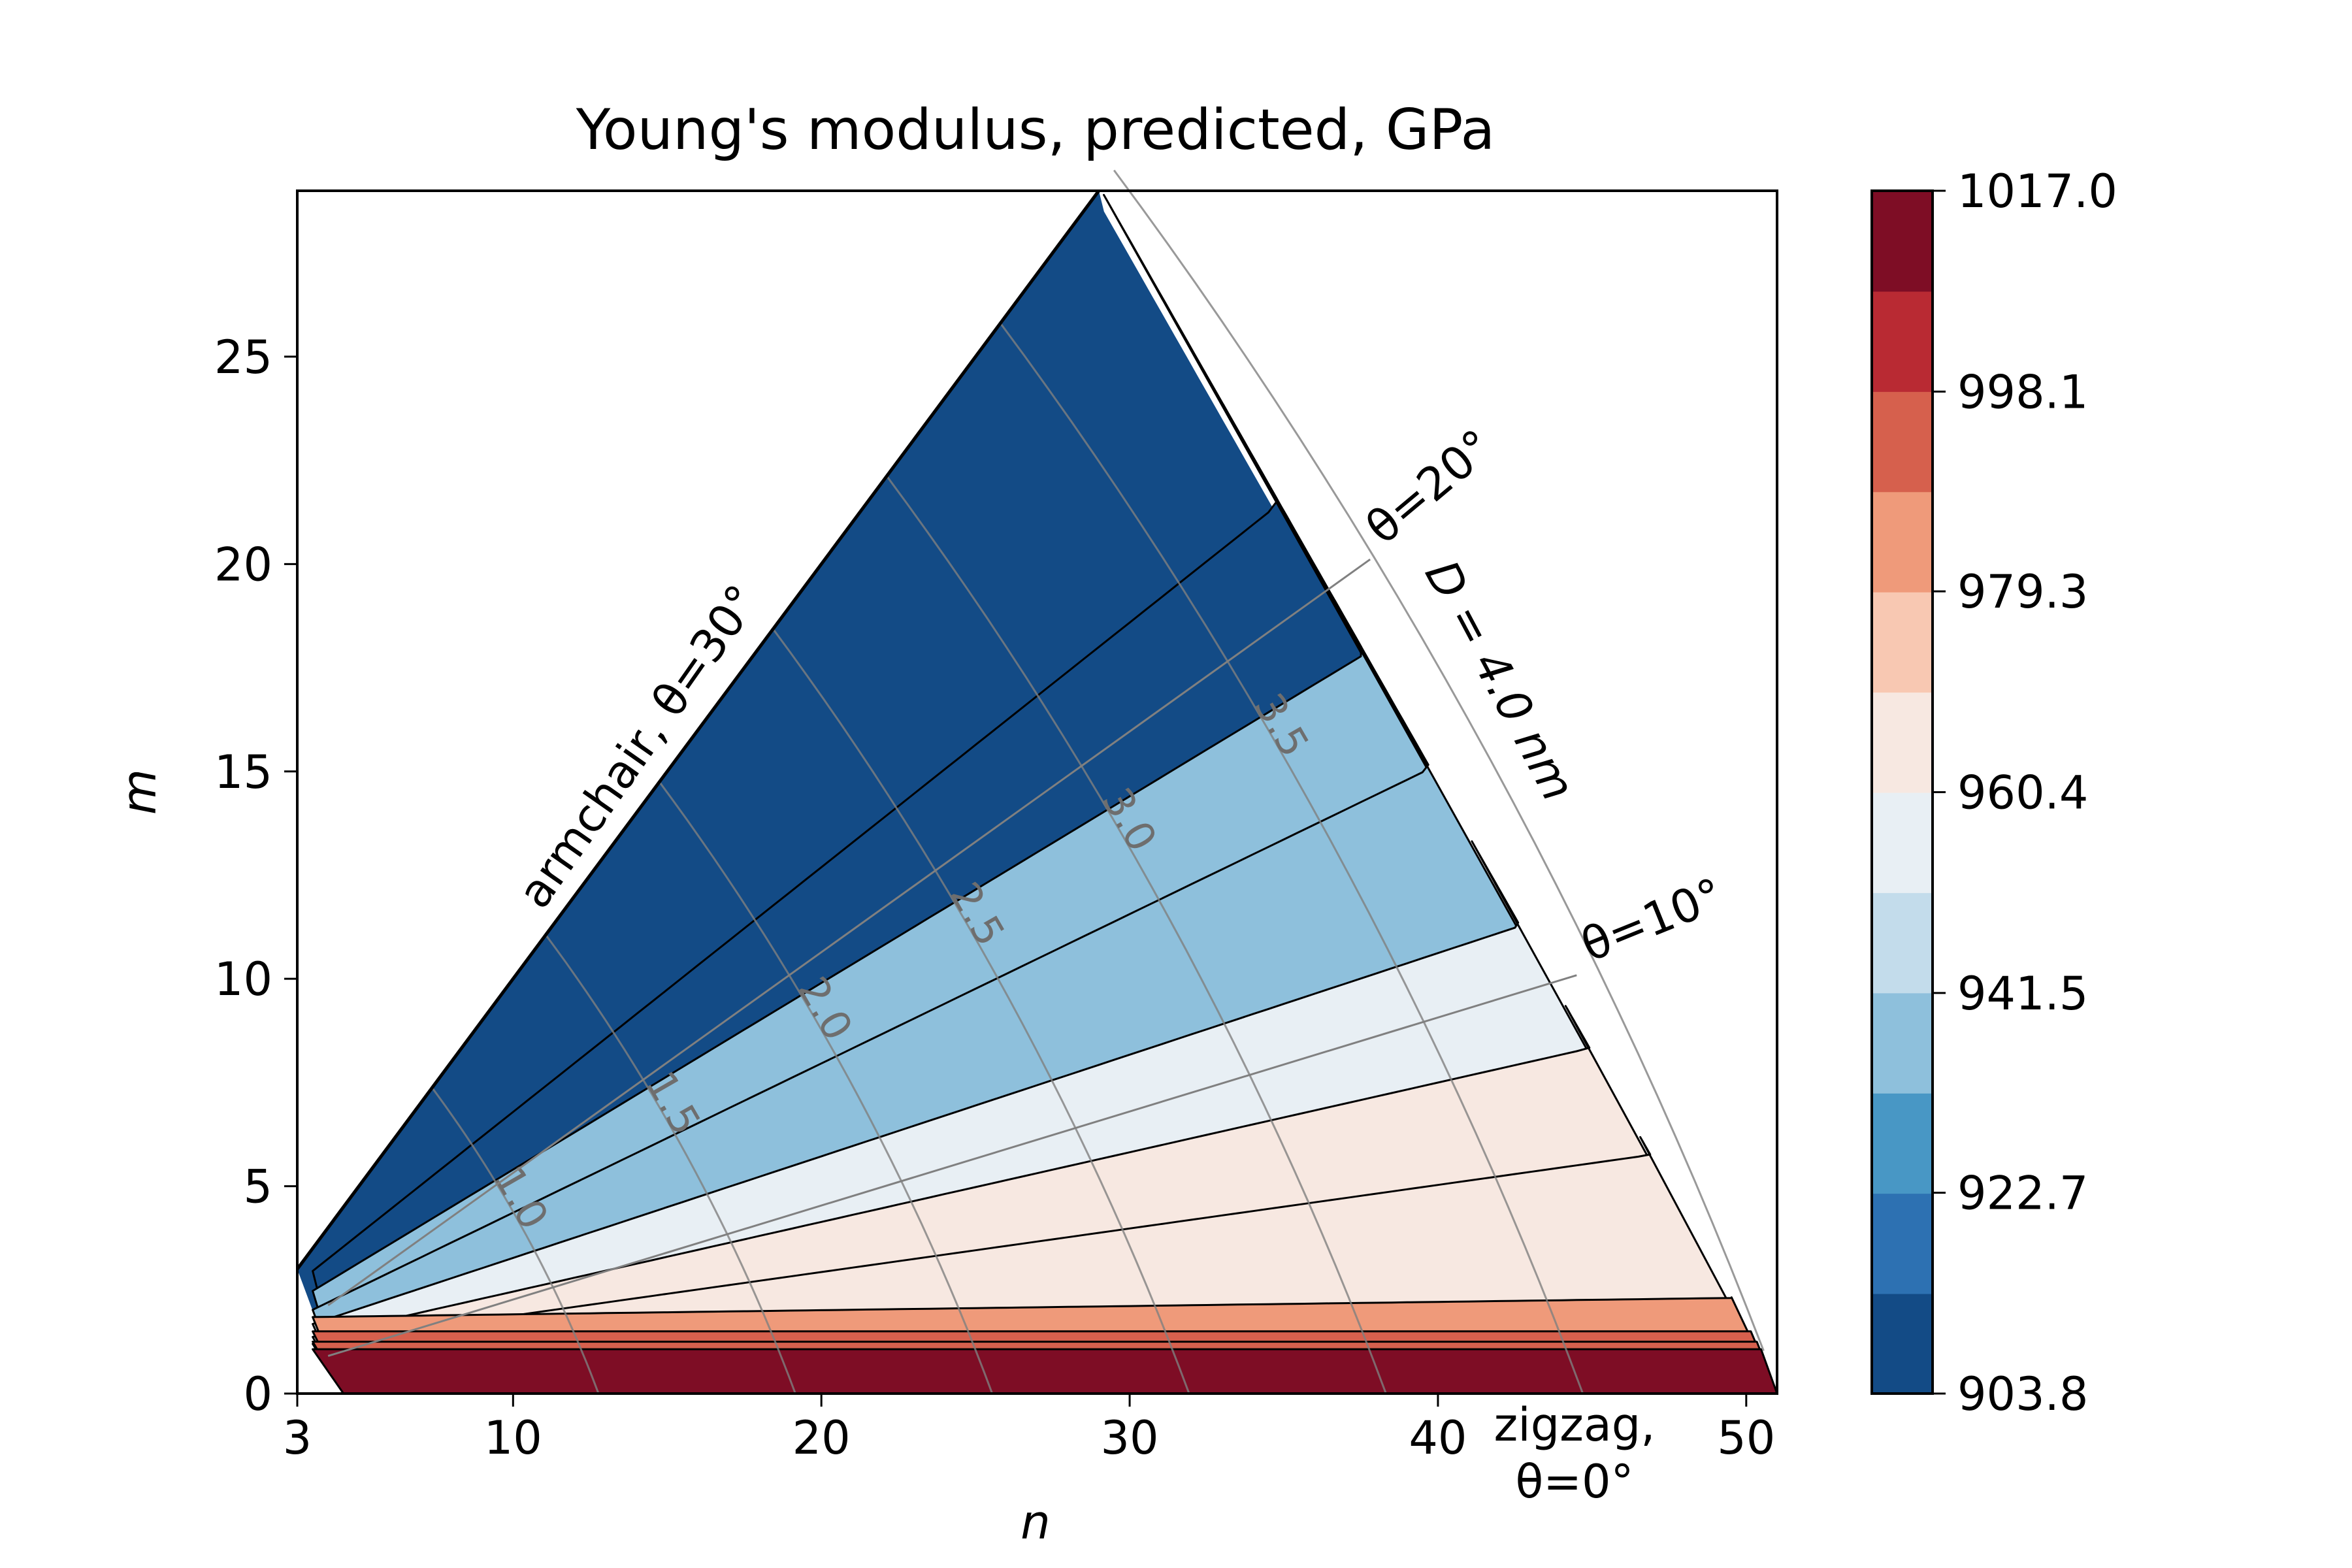 This screenshot has width=2352, height=1568. What do you see at coordinates (139, 792) in the screenshot?
I see `y-axis-label: m` at bounding box center [139, 792].